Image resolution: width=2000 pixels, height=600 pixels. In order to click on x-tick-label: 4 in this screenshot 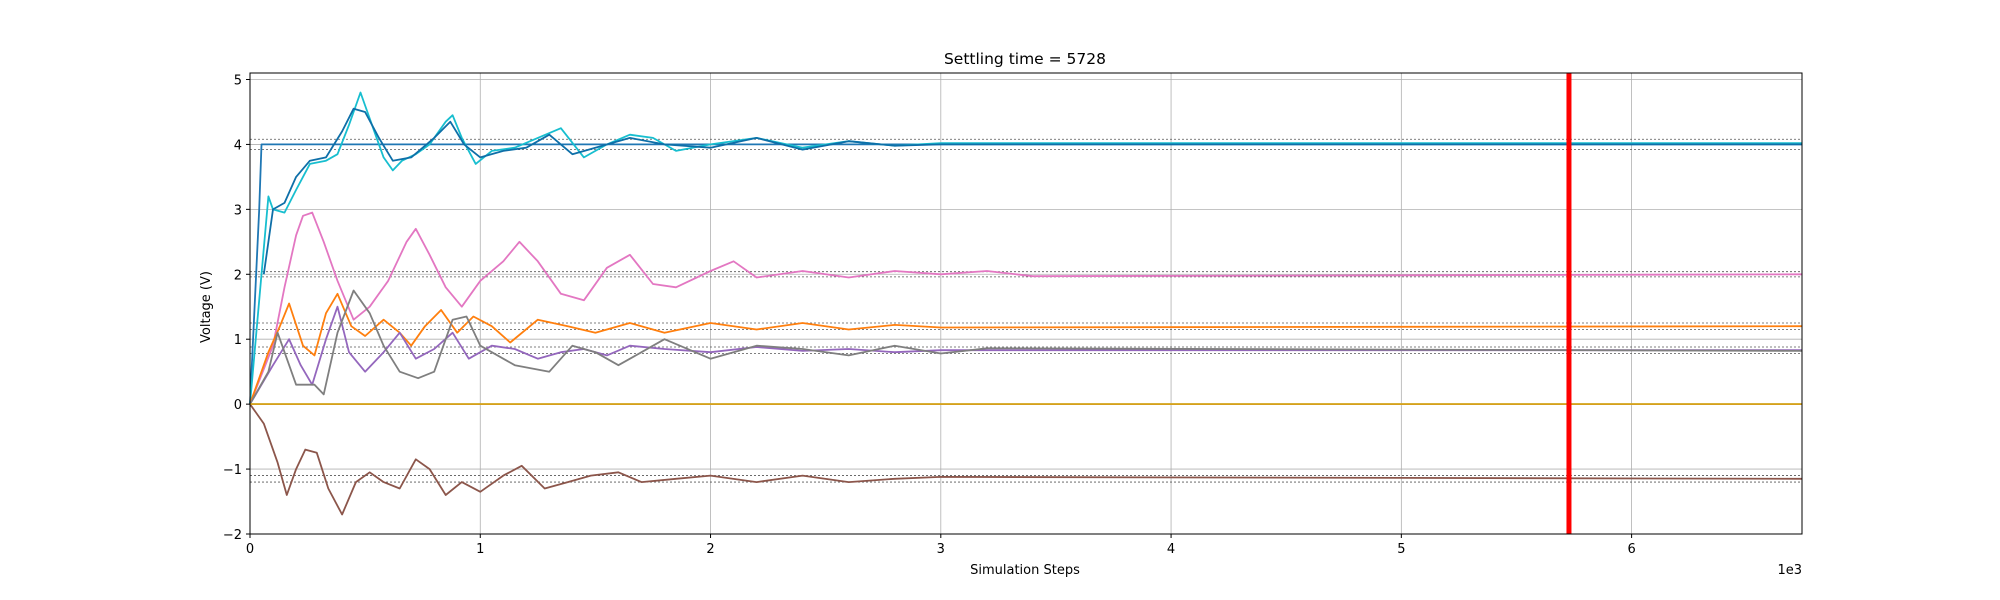, I will do `click(1171, 549)`.